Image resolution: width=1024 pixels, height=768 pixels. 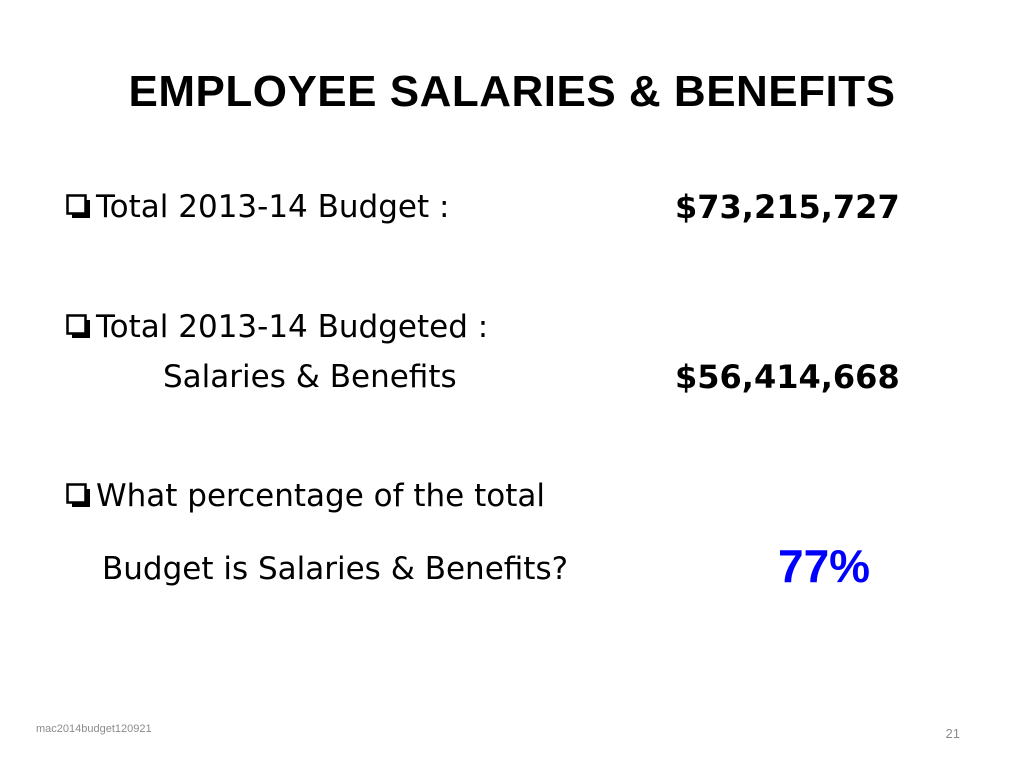 I want to click on page-number: 21, so click(x=952, y=733).